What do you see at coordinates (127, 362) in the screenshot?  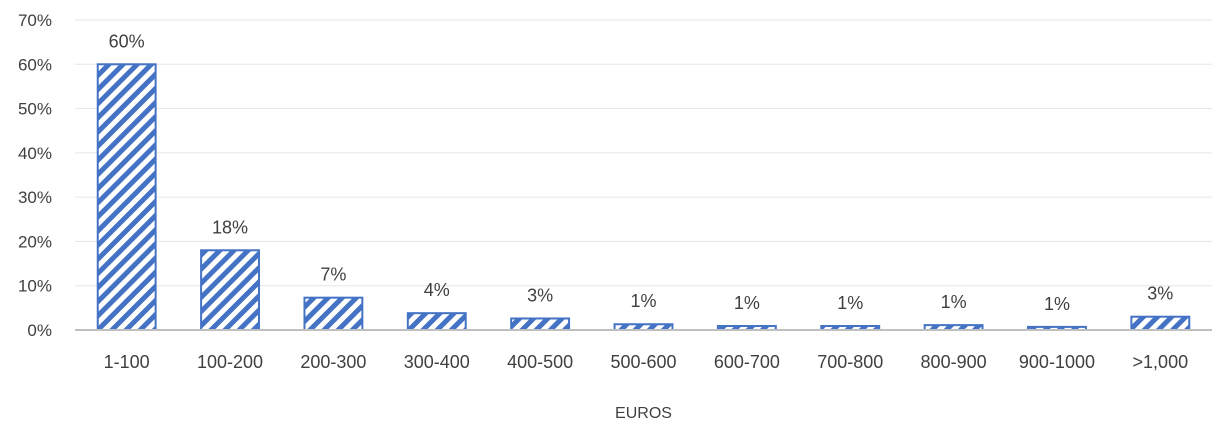 I see `x-tick-label: 1-100` at bounding box center [127, 362].